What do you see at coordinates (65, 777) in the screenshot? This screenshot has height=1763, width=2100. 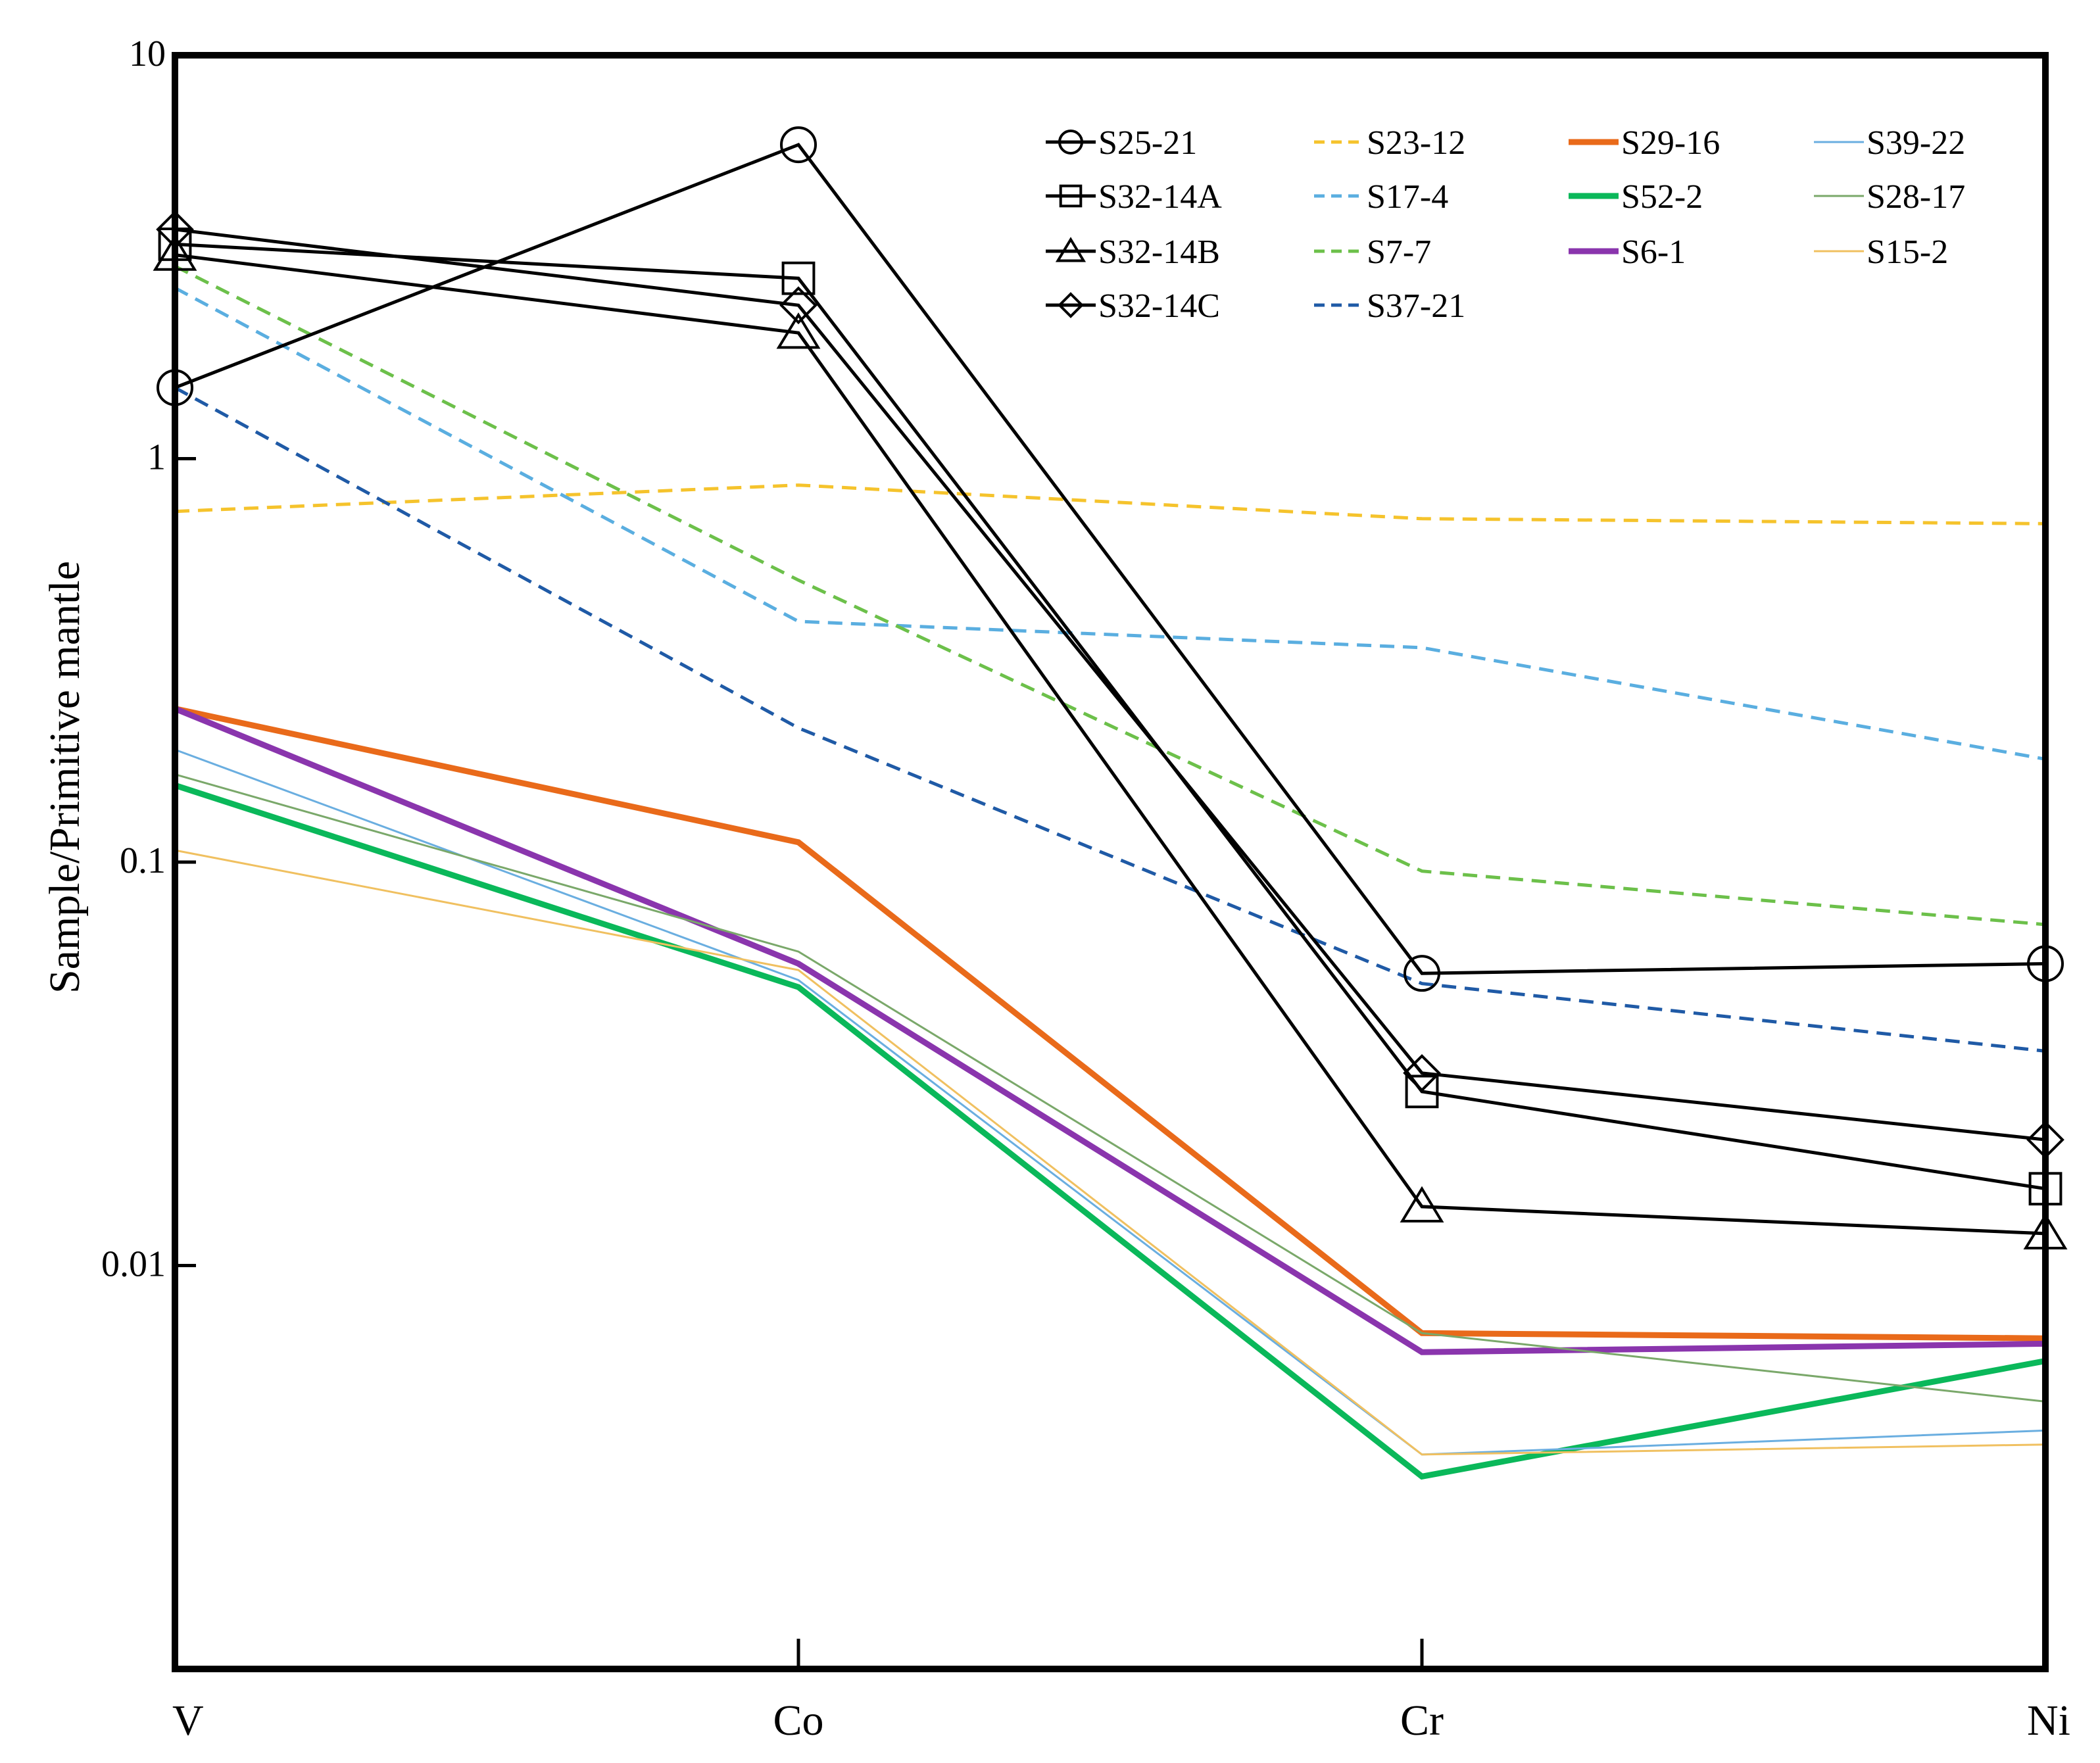 I see `y-axis-label: Sample/Primitive mantle` at bounding box center [65, 777].